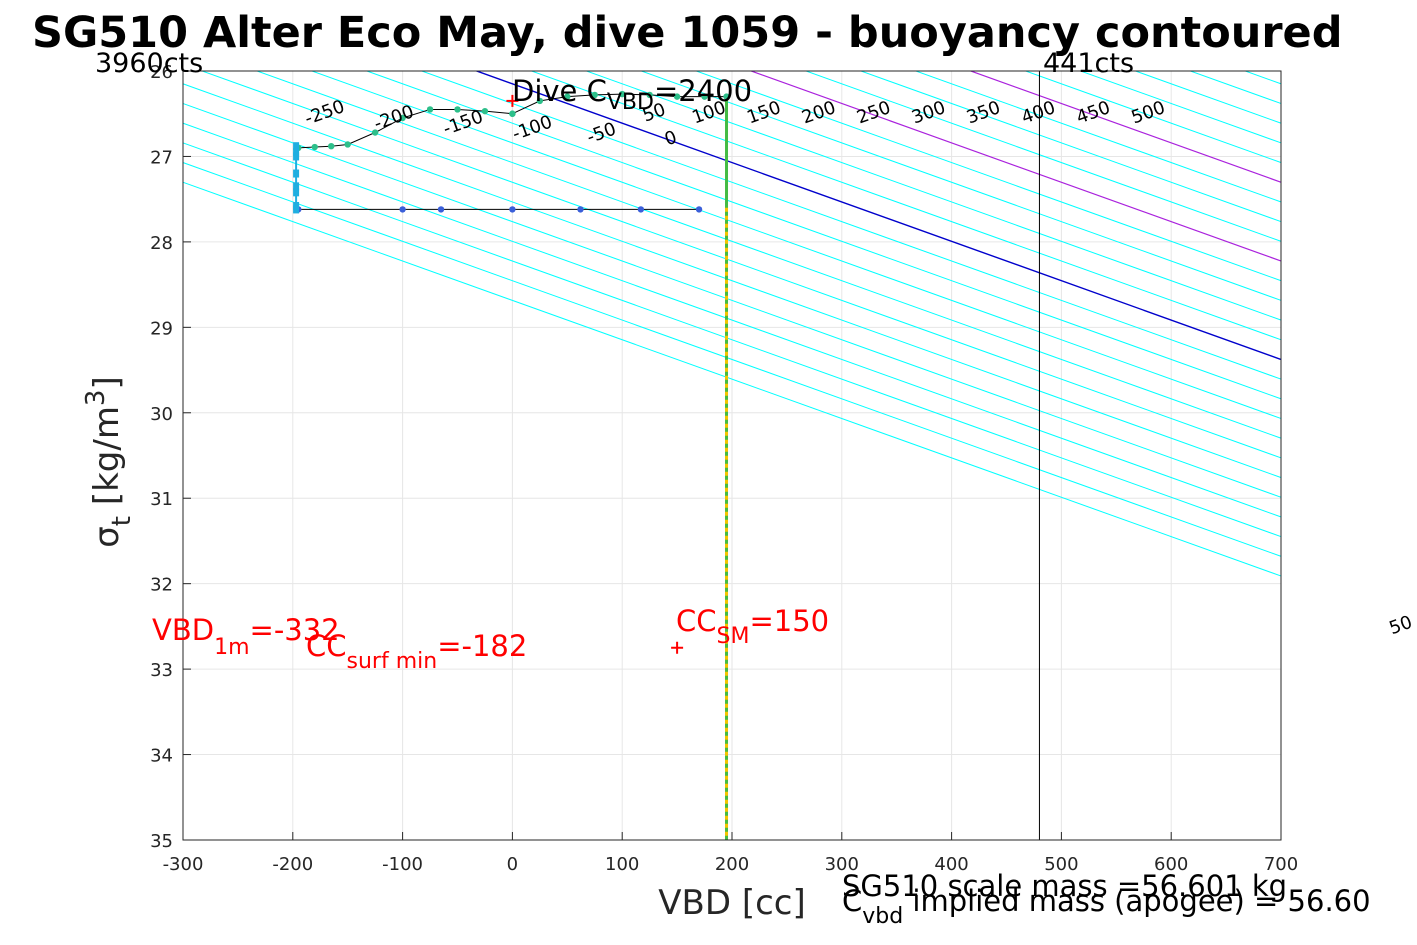  What do you see at coordinates (122, 521) in the screenshot?
I see `y-label-sub: t` at bounding box center [122, 521].